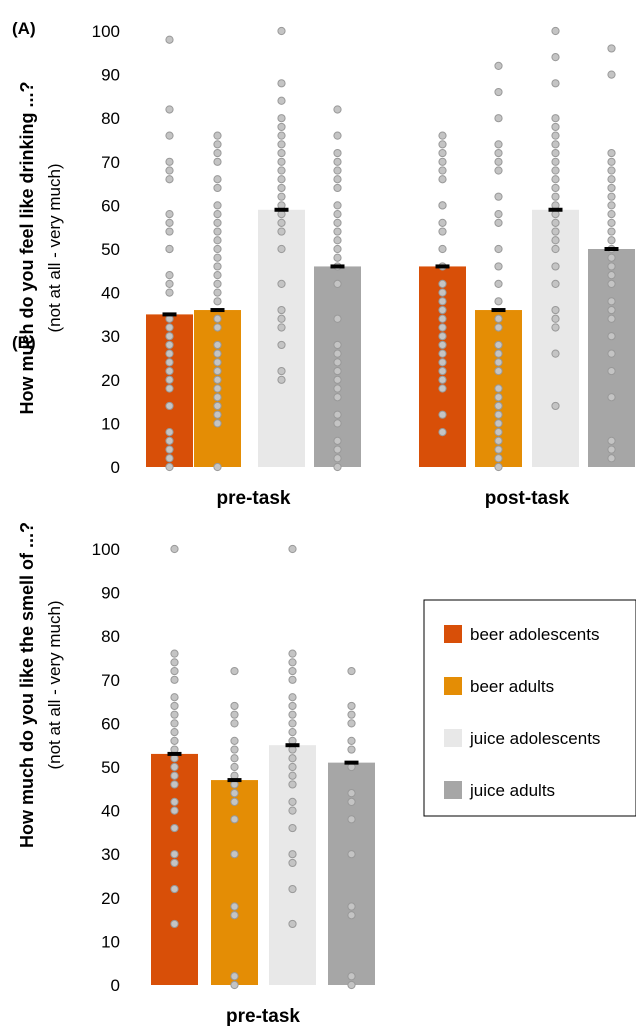 Image resolution: width=636 pixels, height=1027 pixels. What do you see at coordinates (512, 686) in the screenshot?
I see `legend-label-beer-adults: beer adults` at bounding box center [512, 686].